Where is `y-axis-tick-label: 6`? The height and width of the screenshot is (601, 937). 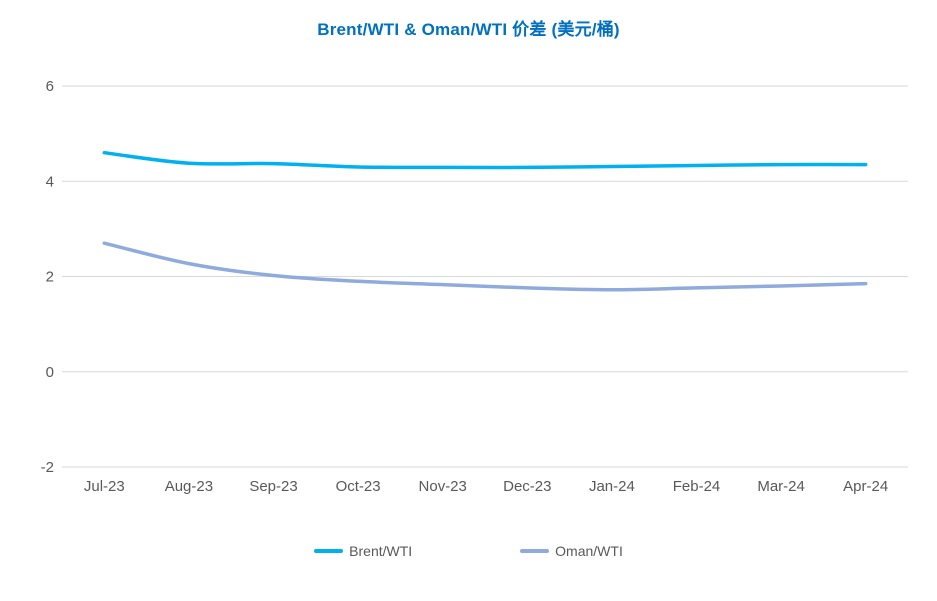
y-axis-tick-label: 6 is located at coordinates (50, 86).